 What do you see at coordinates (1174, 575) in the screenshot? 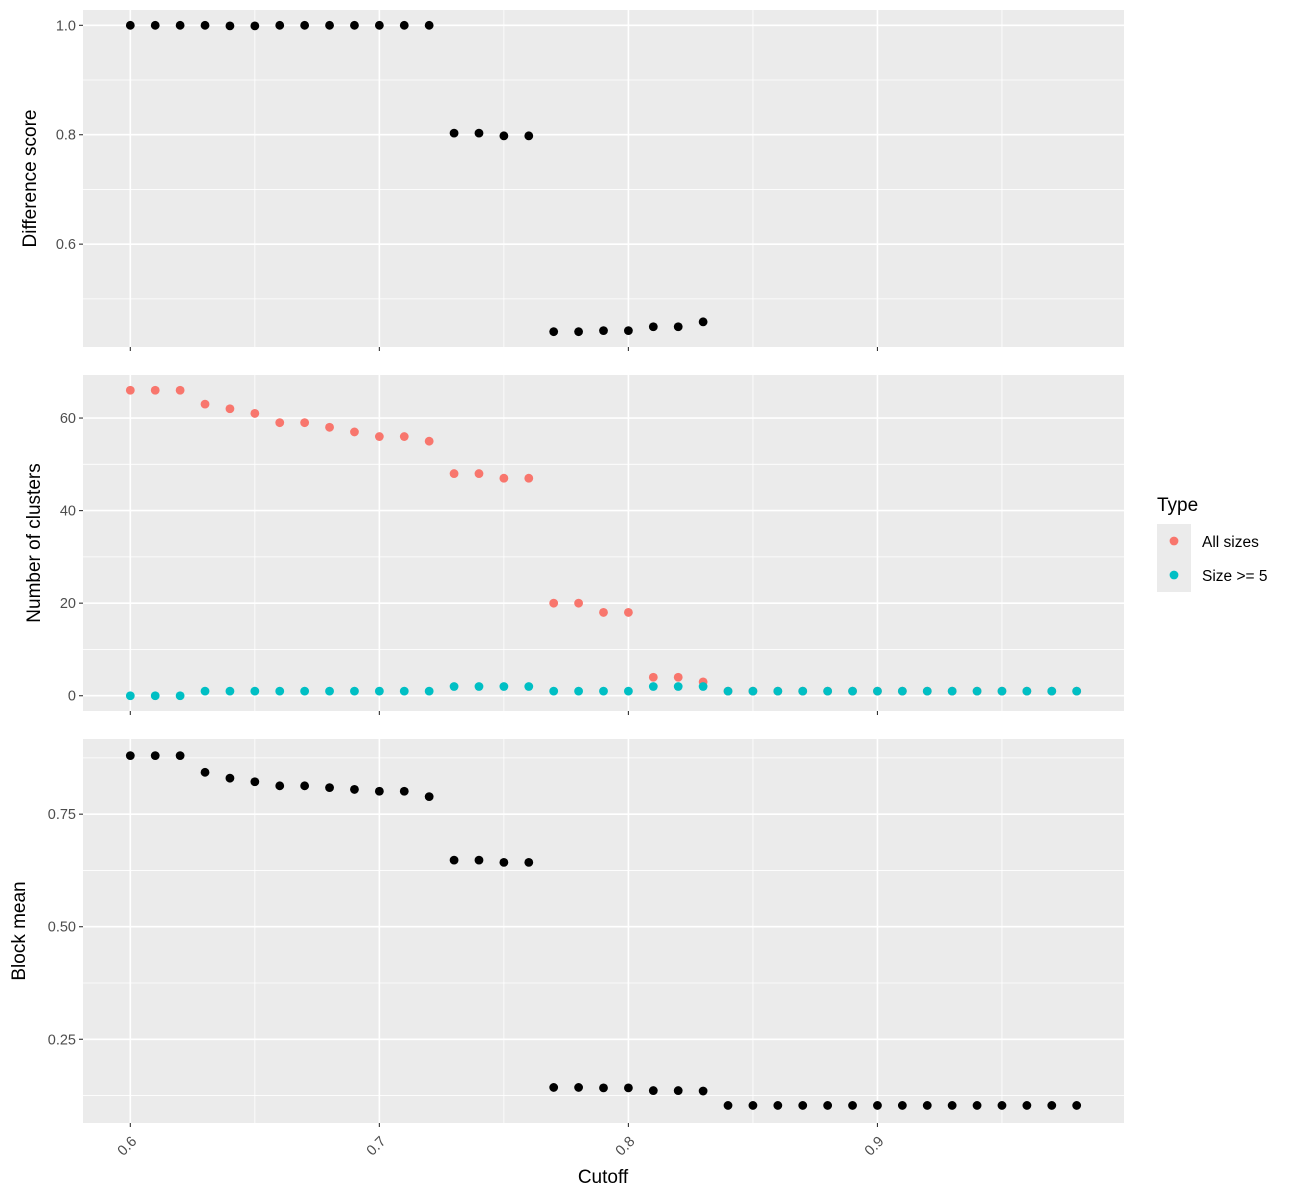
I see `legend-key-point` at bounding box center [1174, 575].